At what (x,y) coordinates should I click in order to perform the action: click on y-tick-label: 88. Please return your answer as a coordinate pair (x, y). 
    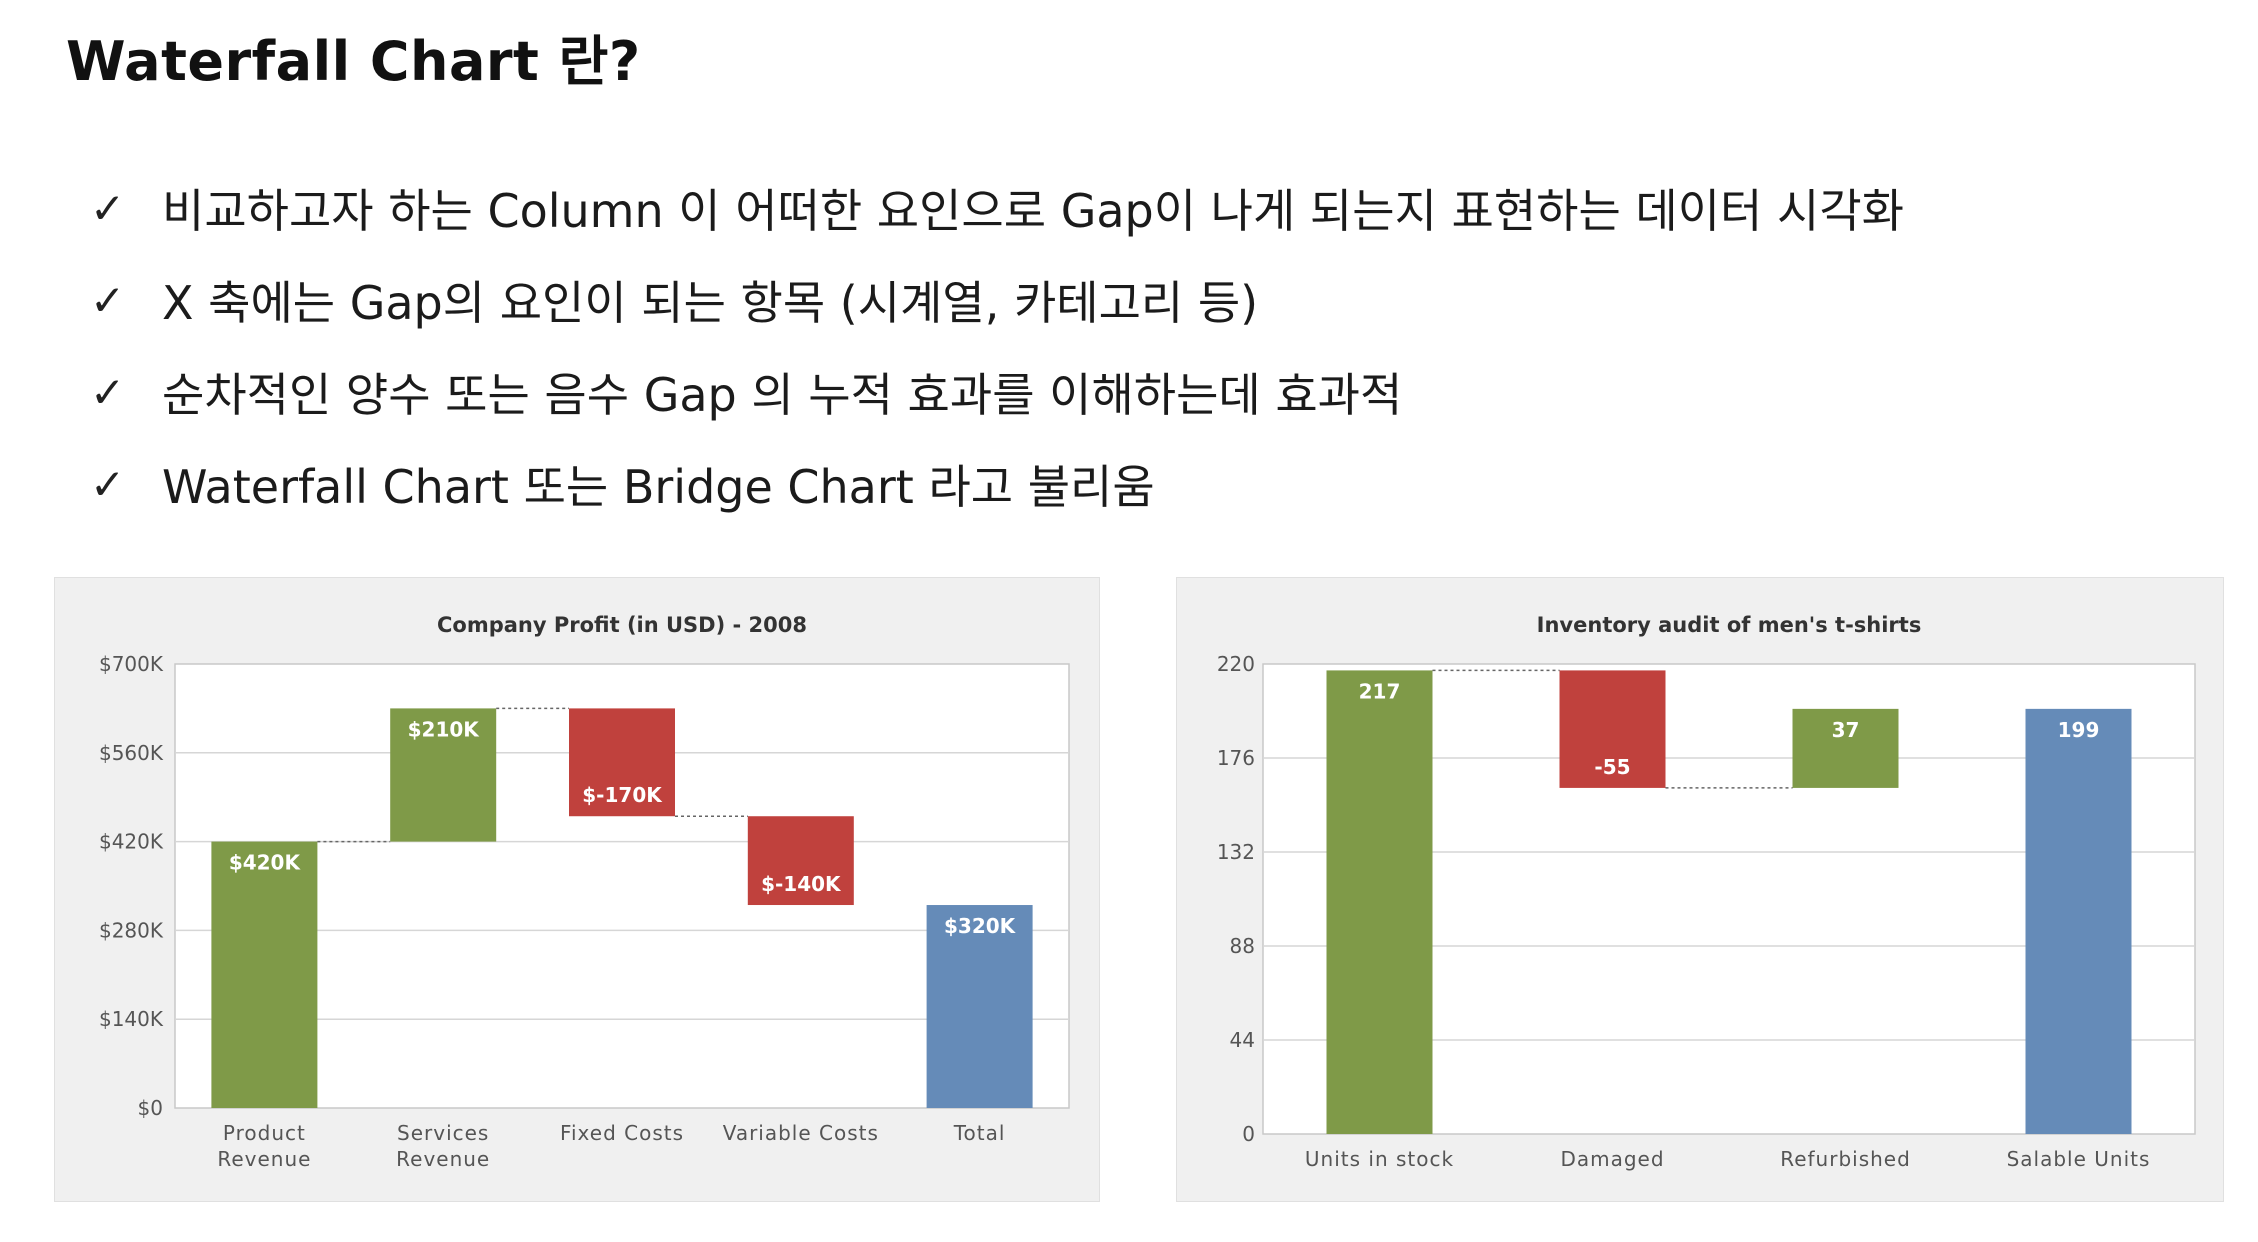
    Looking at the image, I should click on (1242, 946).